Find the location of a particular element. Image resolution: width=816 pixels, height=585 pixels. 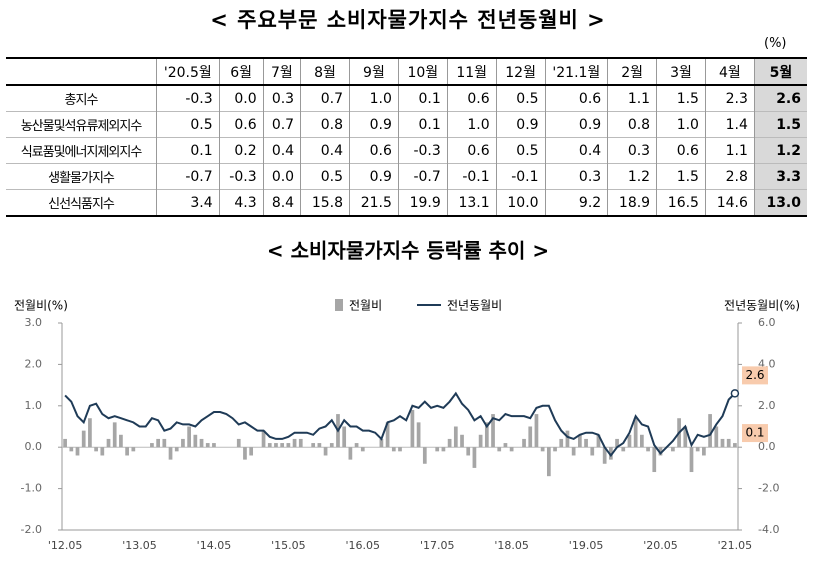

legend-label: 전년동월비 is located at coordinates (474, 306).